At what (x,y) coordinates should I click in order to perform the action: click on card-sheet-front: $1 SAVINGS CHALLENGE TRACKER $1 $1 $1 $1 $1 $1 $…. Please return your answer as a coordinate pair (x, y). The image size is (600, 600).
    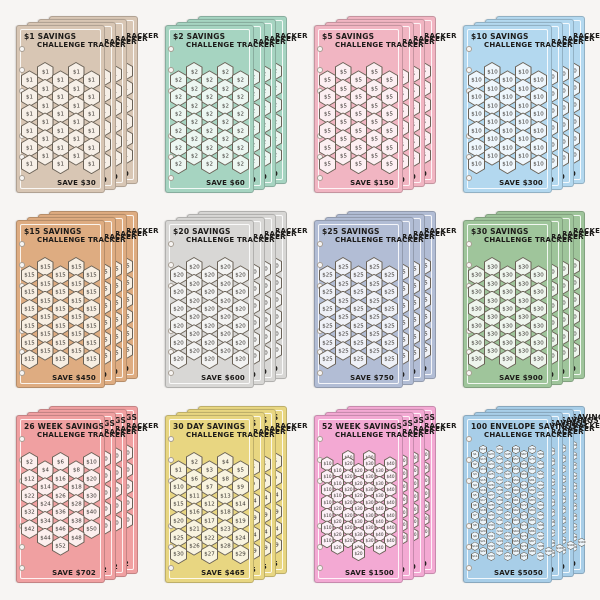
    Looking at the image, I should click on (70, 109).